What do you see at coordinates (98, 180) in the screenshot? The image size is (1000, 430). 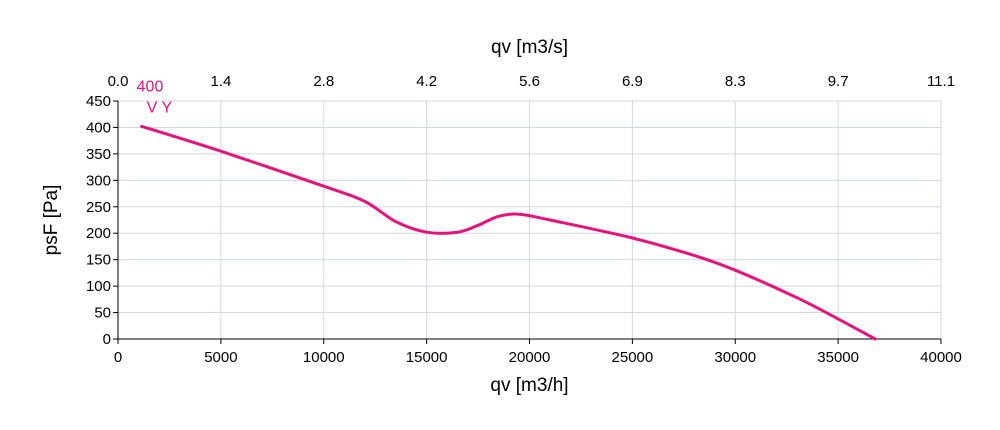 I see `y-tick-label: 300` at bounding box center [98, 180].